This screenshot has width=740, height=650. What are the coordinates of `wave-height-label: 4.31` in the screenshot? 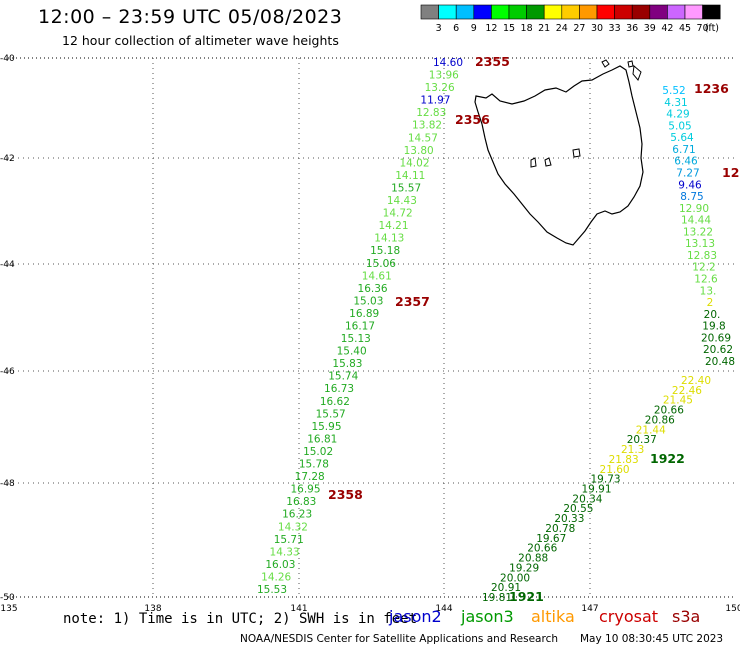 It's located at (675, 103).